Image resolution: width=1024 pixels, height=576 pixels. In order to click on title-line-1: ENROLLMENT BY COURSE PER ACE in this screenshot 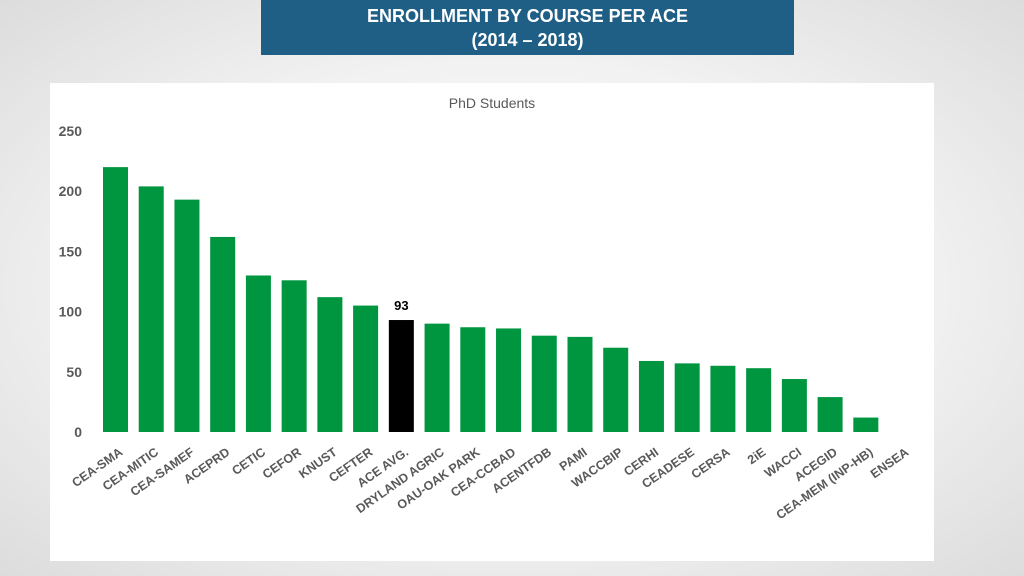, I will do `click(527, 15)`.